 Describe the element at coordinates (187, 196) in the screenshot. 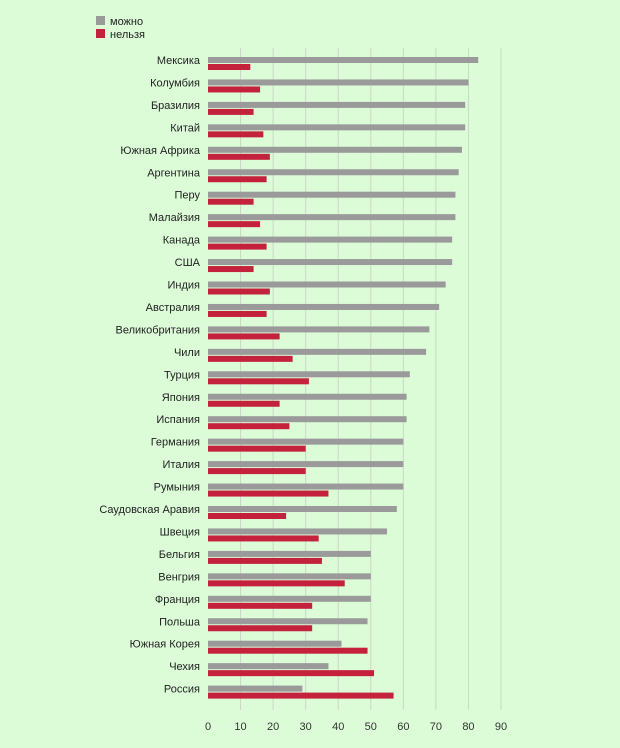

I see `category-label-6: Перу` at that location.